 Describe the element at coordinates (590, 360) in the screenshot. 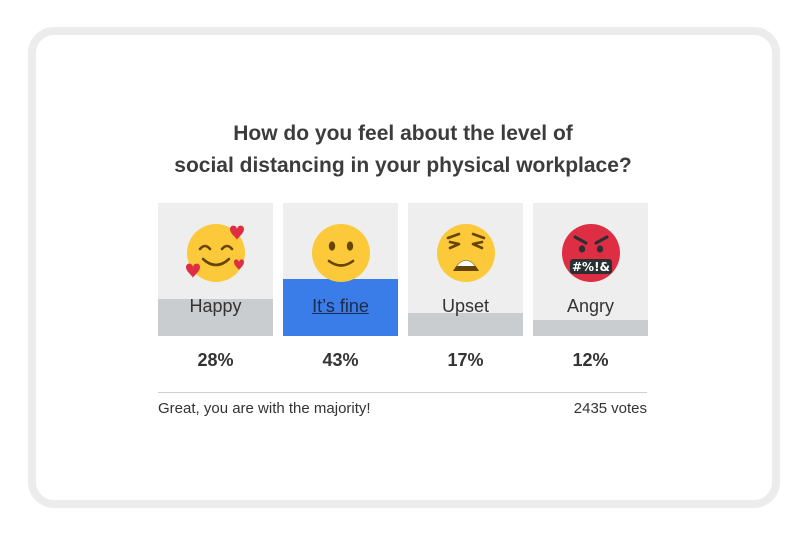

I see `option-percent-angry: 12%` at that location.